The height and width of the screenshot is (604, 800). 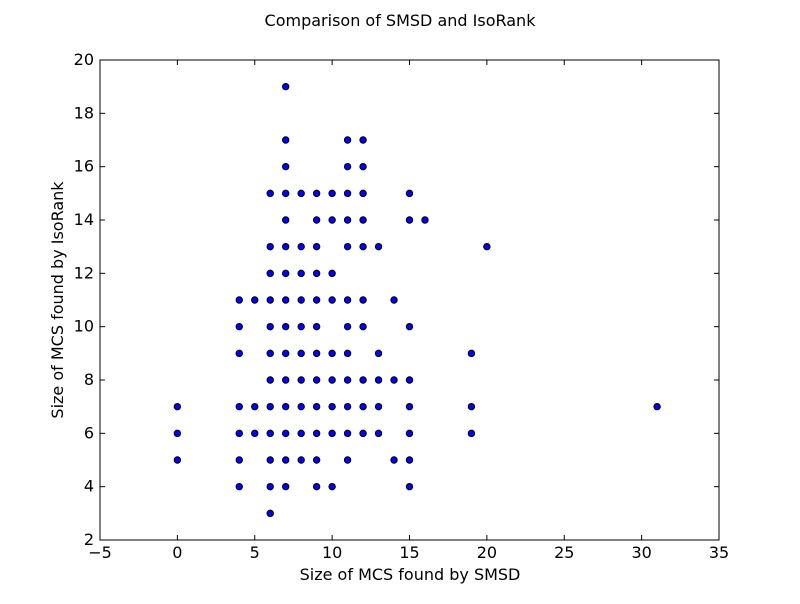 What do you see at coordinates (255, 552) in the screenshot?
I see `x-tick-label: 5` at bounding box center [255, 552].